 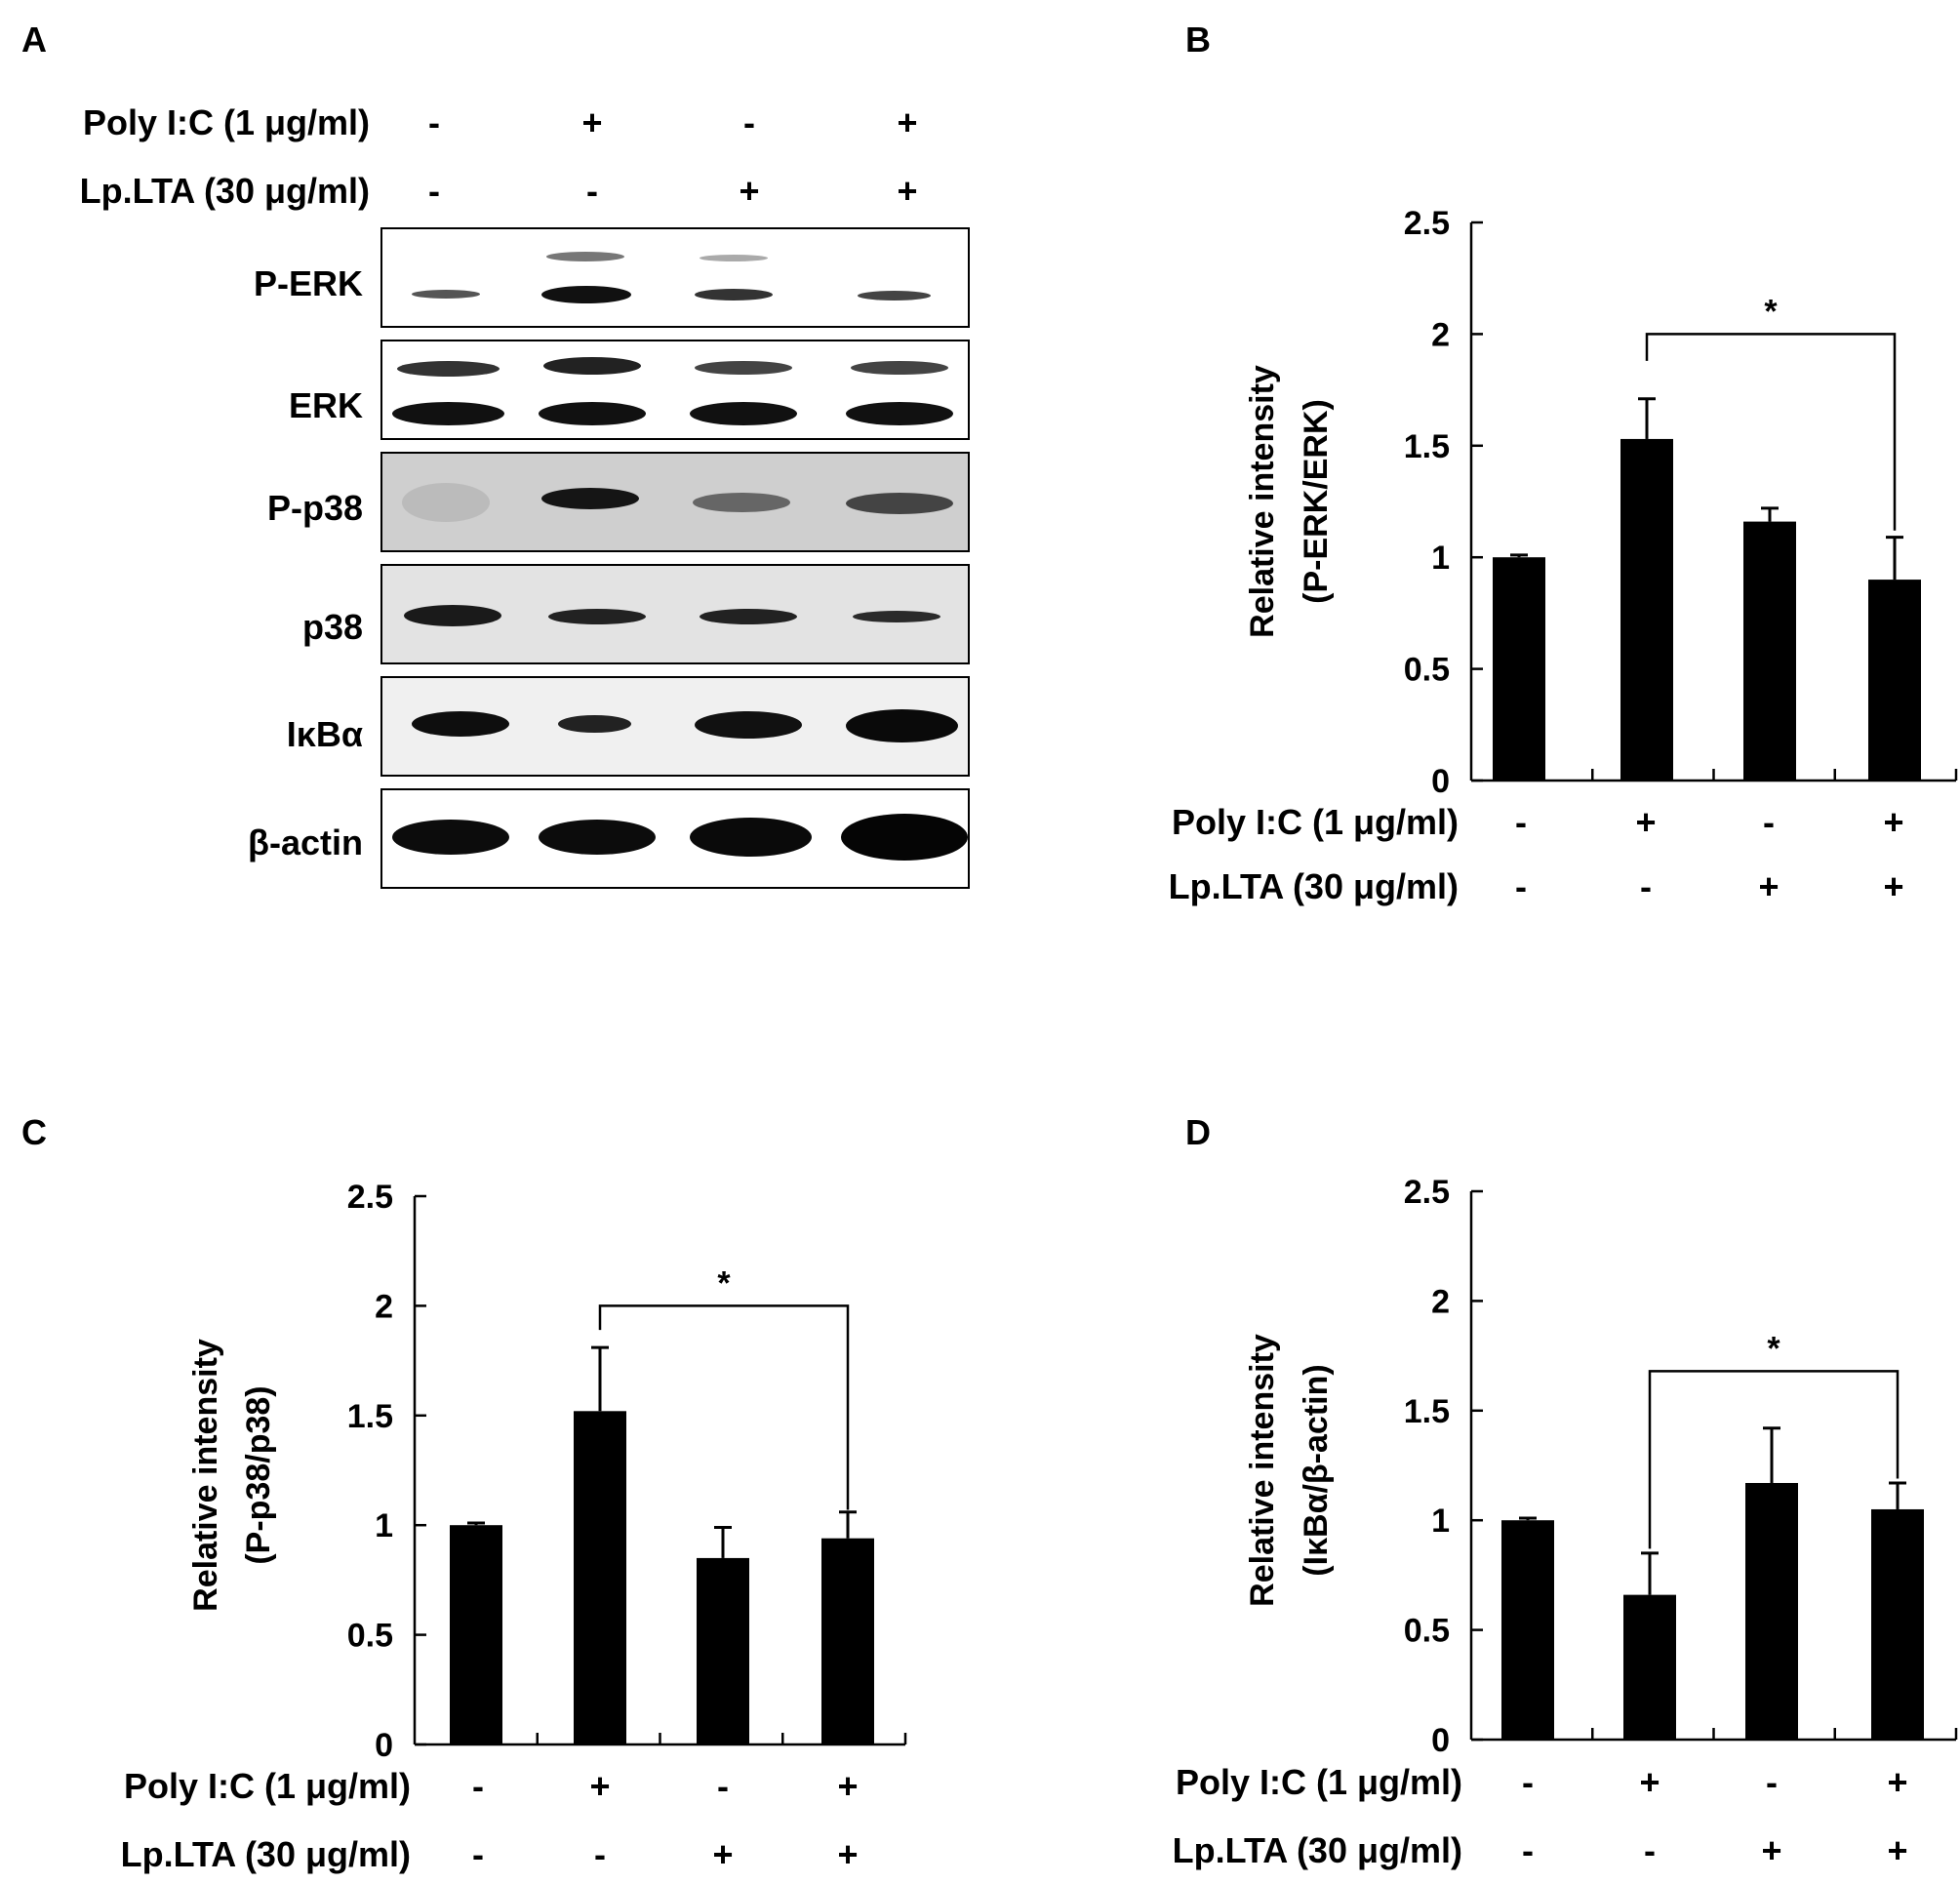 What do you see at coordinates (332, 627) in the screenshot?
I see `band-label-p38: p38` at bounding box center [332, 627].